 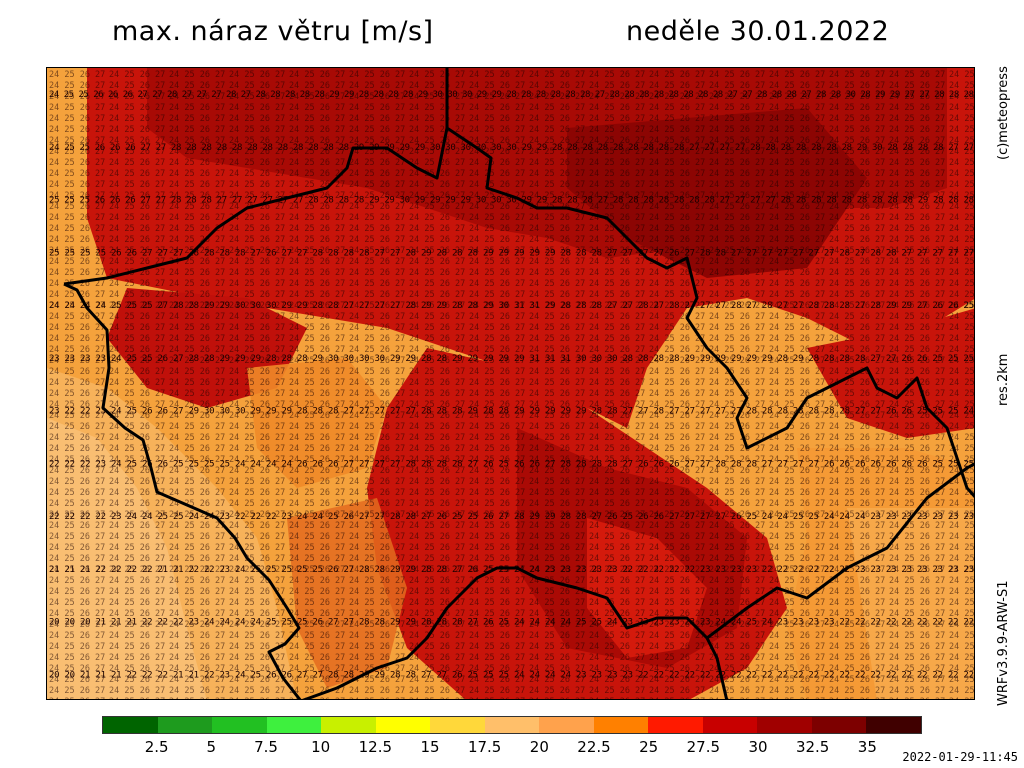 I want to click on legend-label: 27.5, so click(x=703, y=747).